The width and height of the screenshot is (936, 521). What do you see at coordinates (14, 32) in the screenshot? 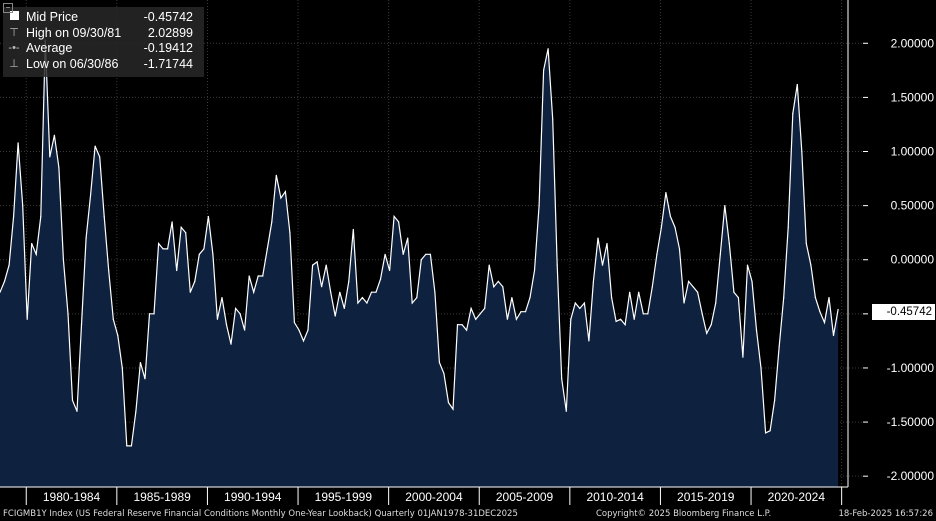
I see `high-marker-icon: ⊤` at bounding box center [14, 32].